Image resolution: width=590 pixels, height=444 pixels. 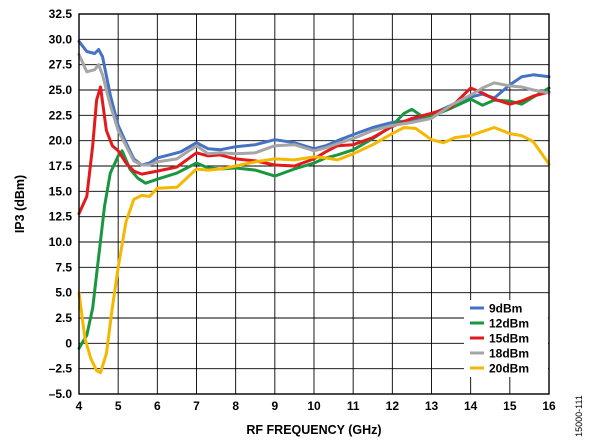 I want to click on figure-id-label: 15000-111, so click(x=579, y=416).